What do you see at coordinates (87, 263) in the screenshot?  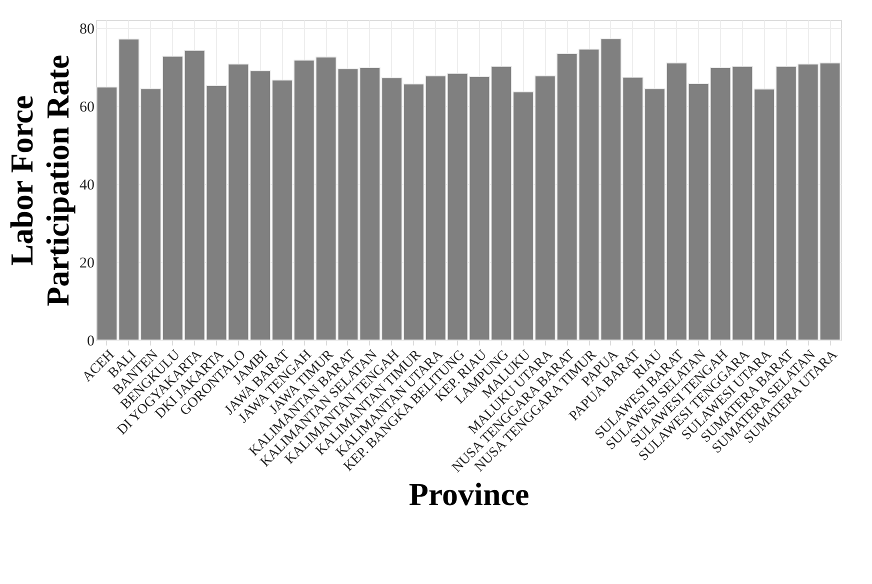 I see `y-tick-label: 20` at bounding box center [87, 263].